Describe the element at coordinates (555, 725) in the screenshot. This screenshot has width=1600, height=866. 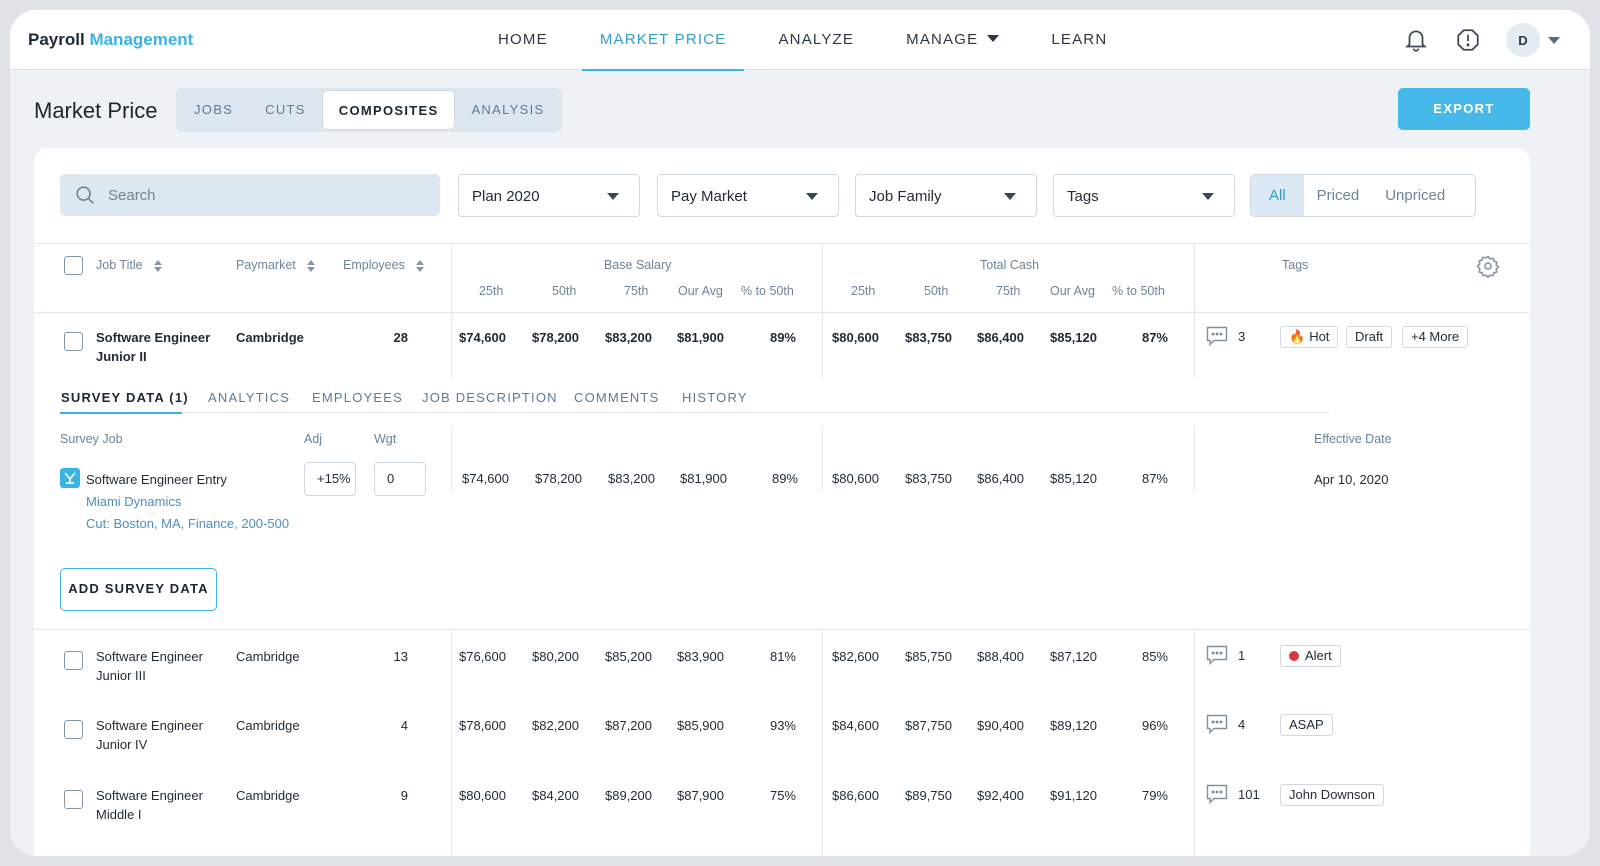
I see `base-50th-cell: $82,200` at that location.